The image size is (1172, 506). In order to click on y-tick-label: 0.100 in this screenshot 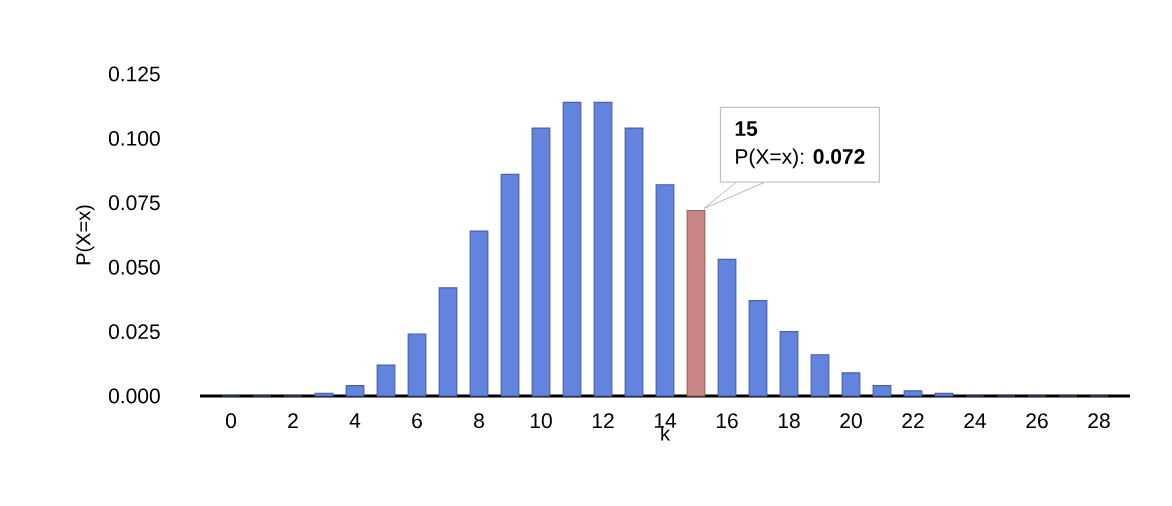, I will do `click(134, 138)`.